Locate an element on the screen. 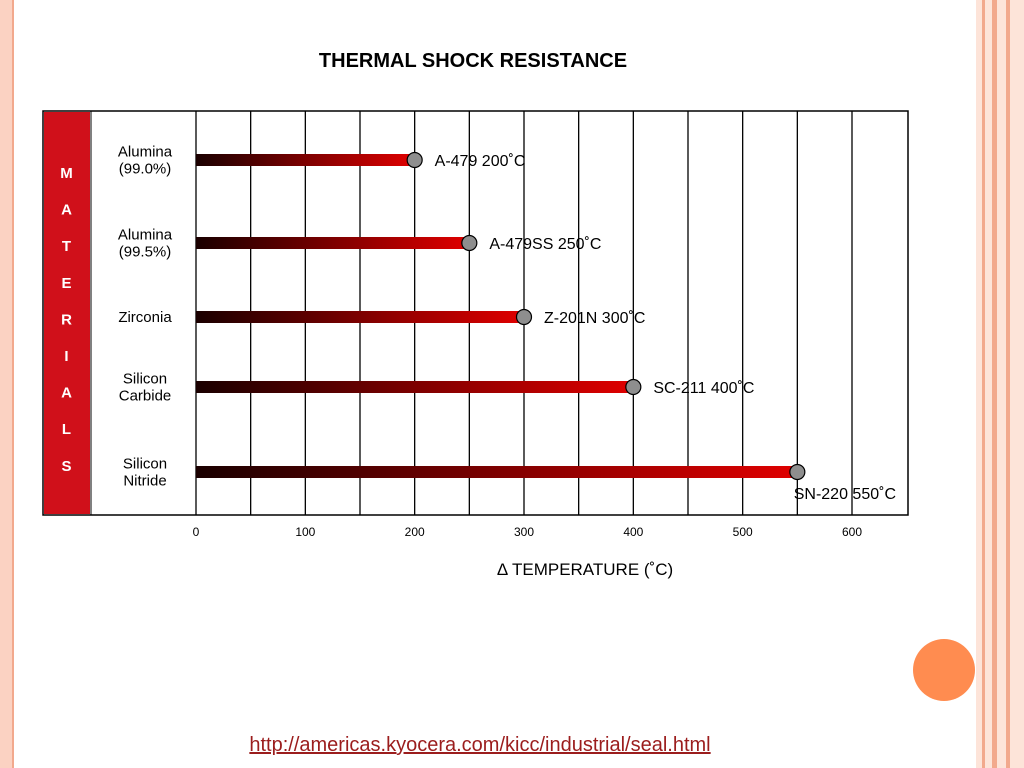 The width and height of the screenshot is (1024, 768). category-label: (99.0%) is located at coordinates (145, 169).